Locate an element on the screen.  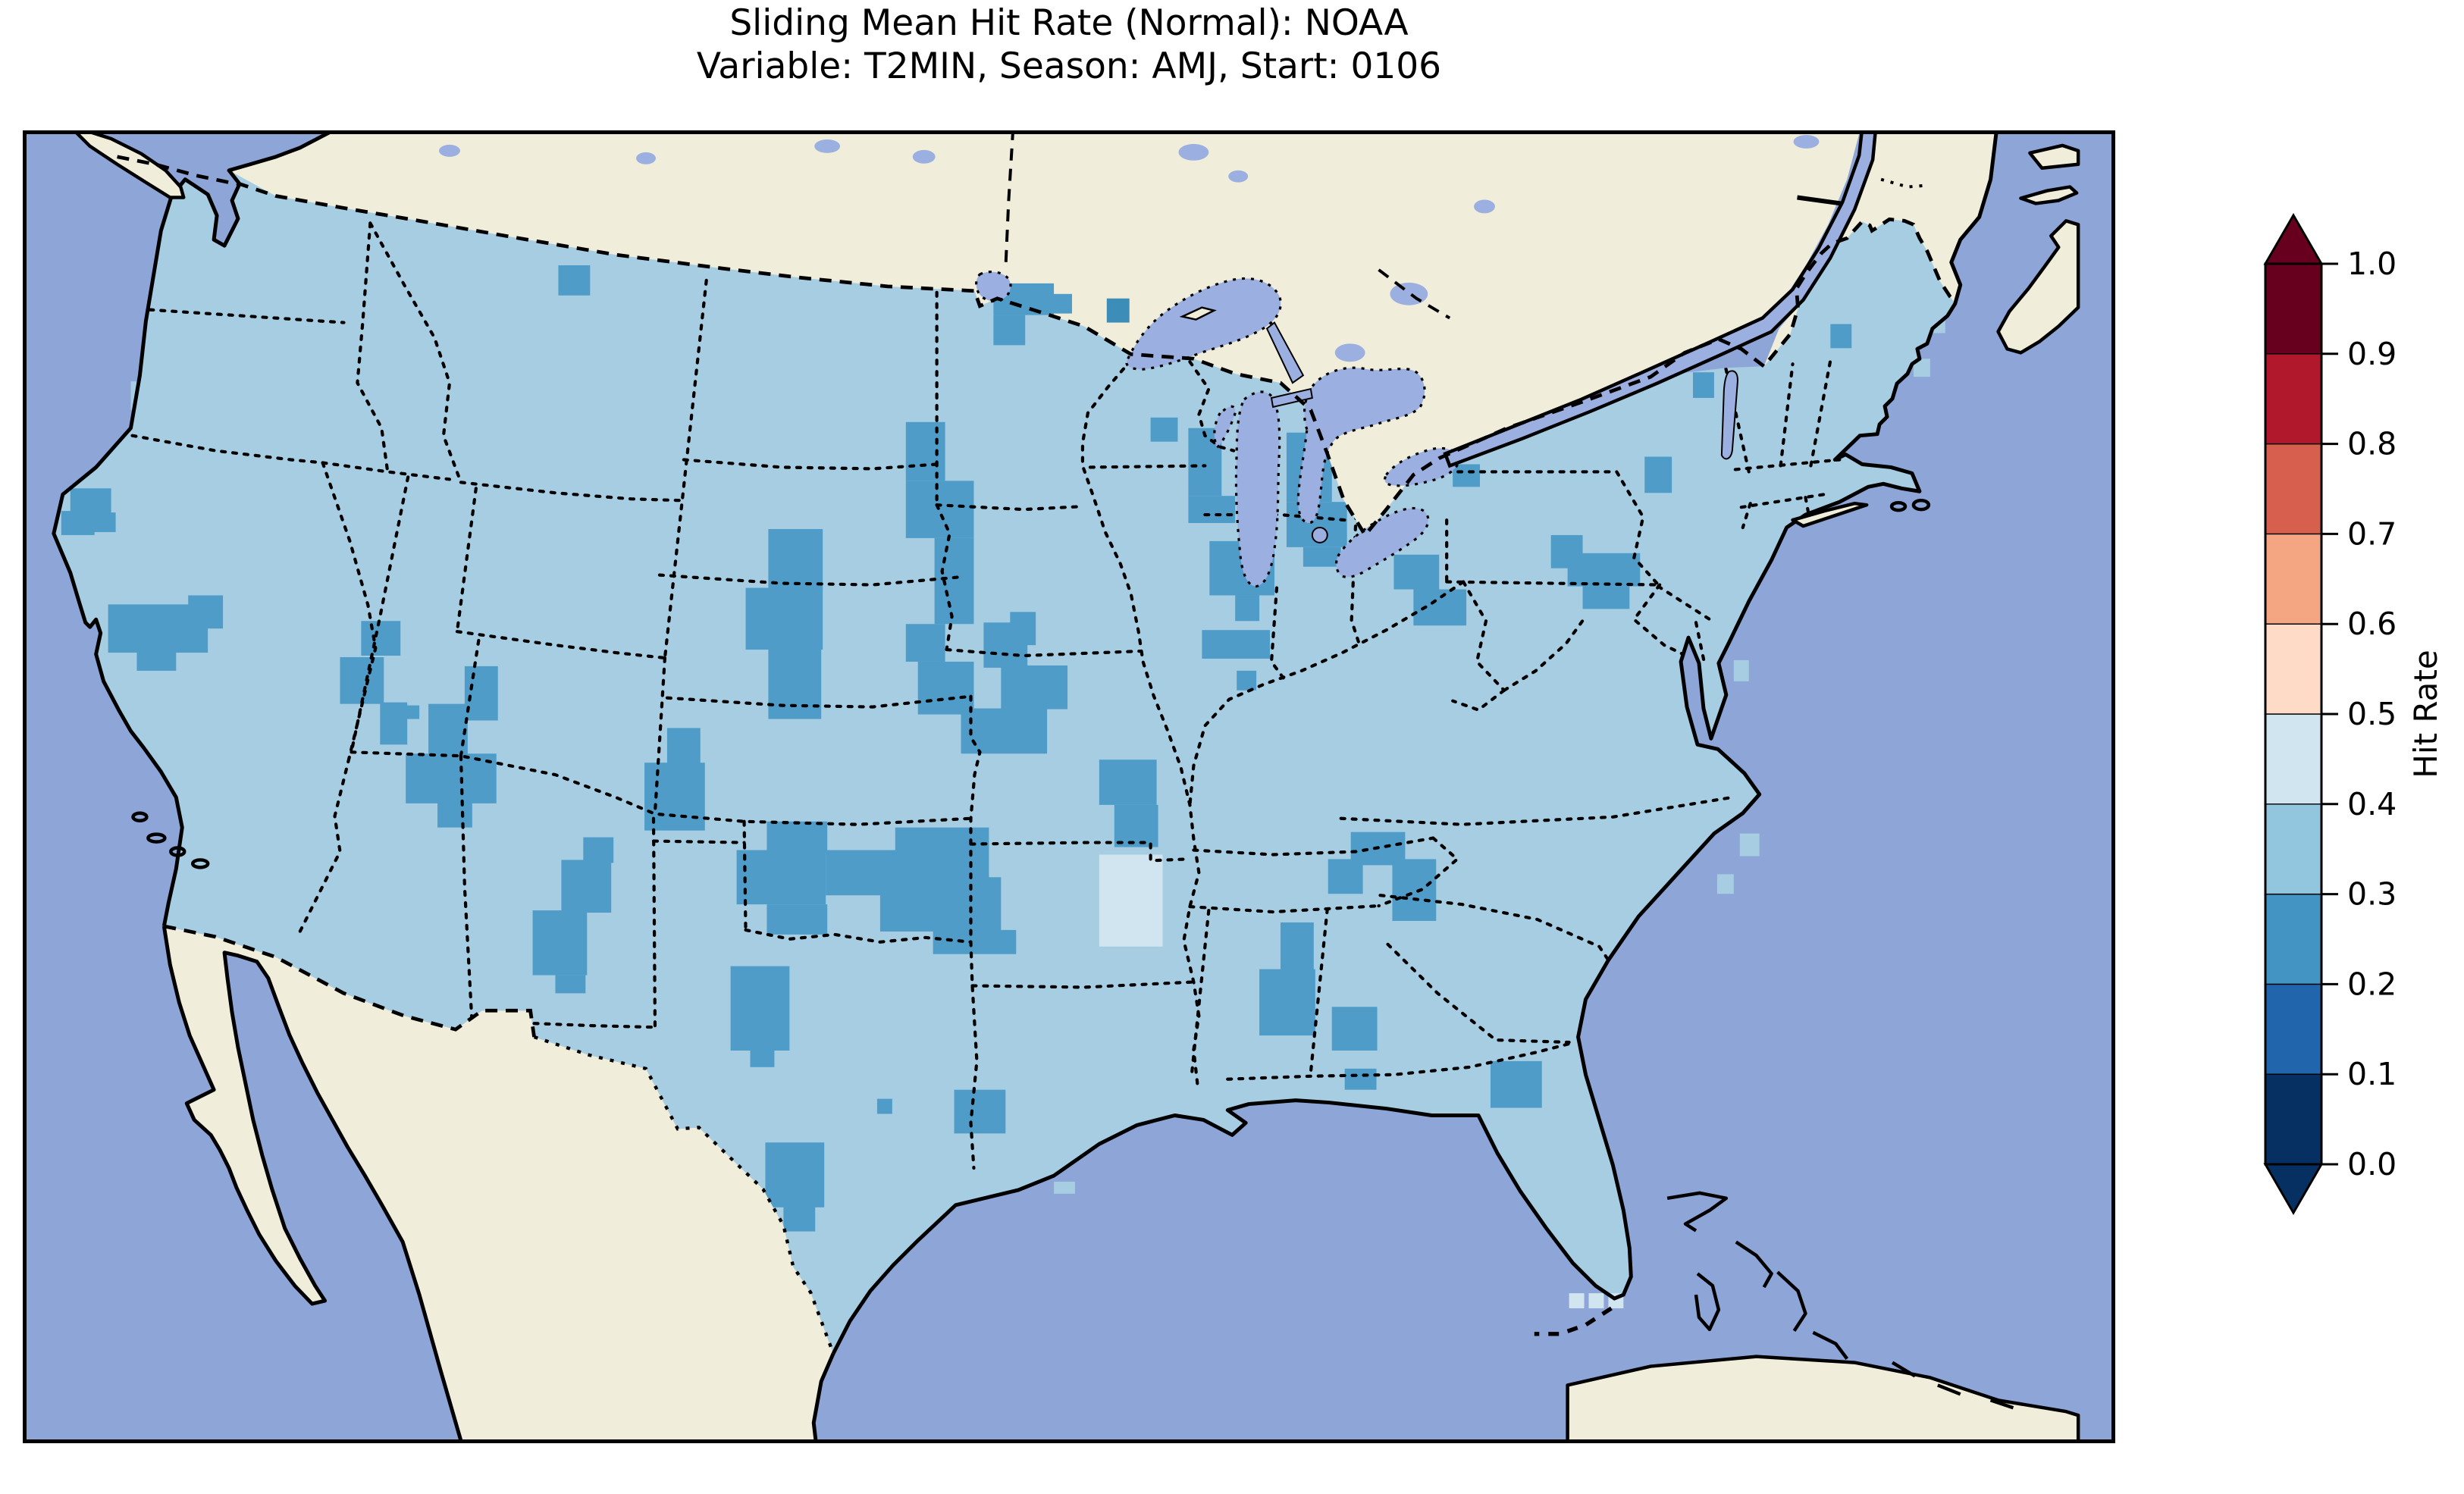
chart-title-line1: Sliding Mean Hit Rate (Normal): NOAA is located at coordinates (1069, 23).